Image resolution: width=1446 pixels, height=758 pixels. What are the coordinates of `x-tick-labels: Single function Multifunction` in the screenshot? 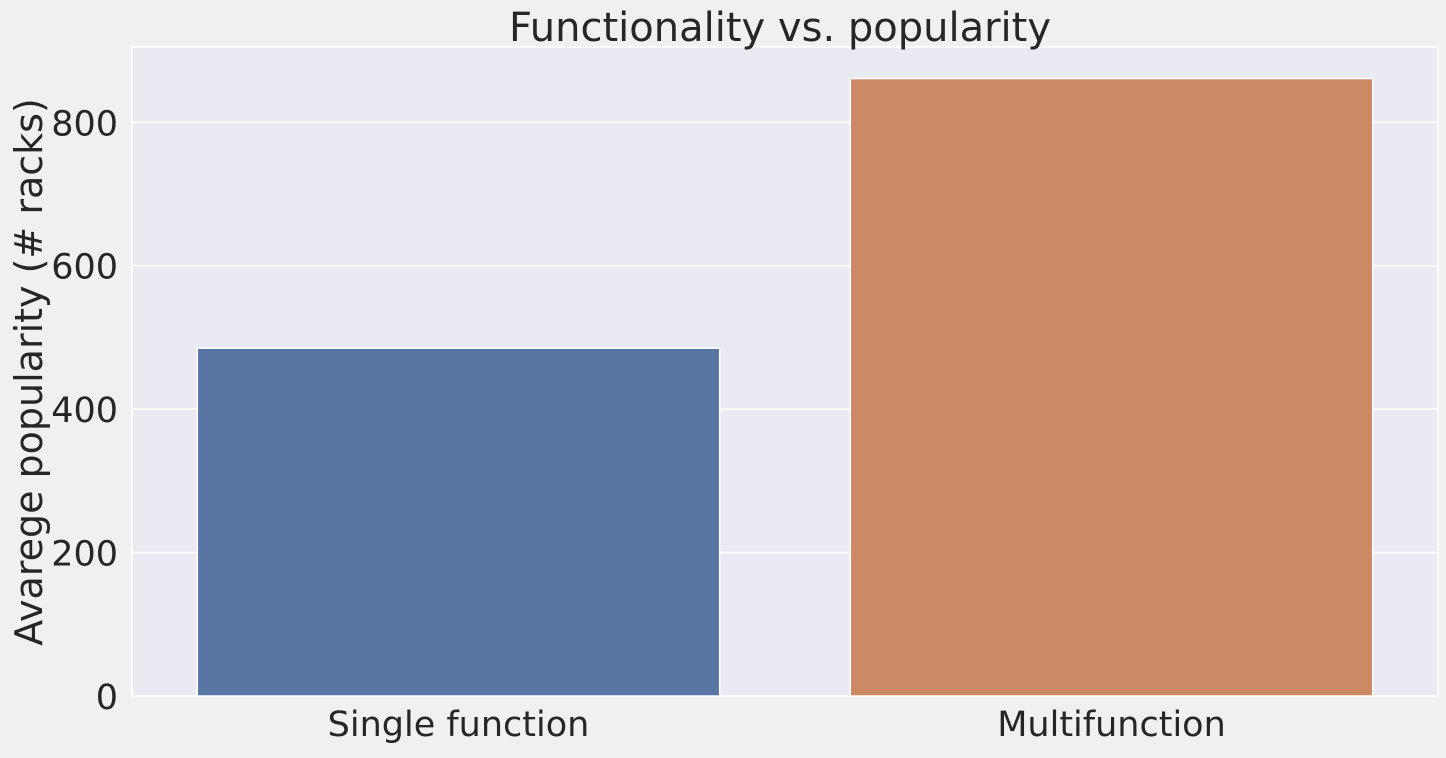 It's located at (777, 725).